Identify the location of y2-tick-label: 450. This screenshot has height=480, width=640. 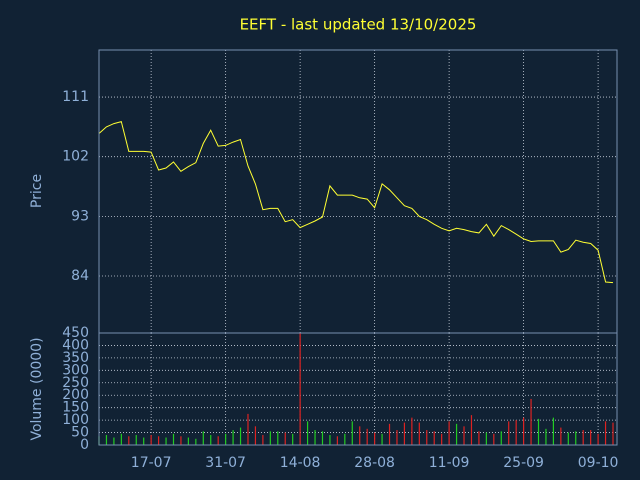
(75, 333).